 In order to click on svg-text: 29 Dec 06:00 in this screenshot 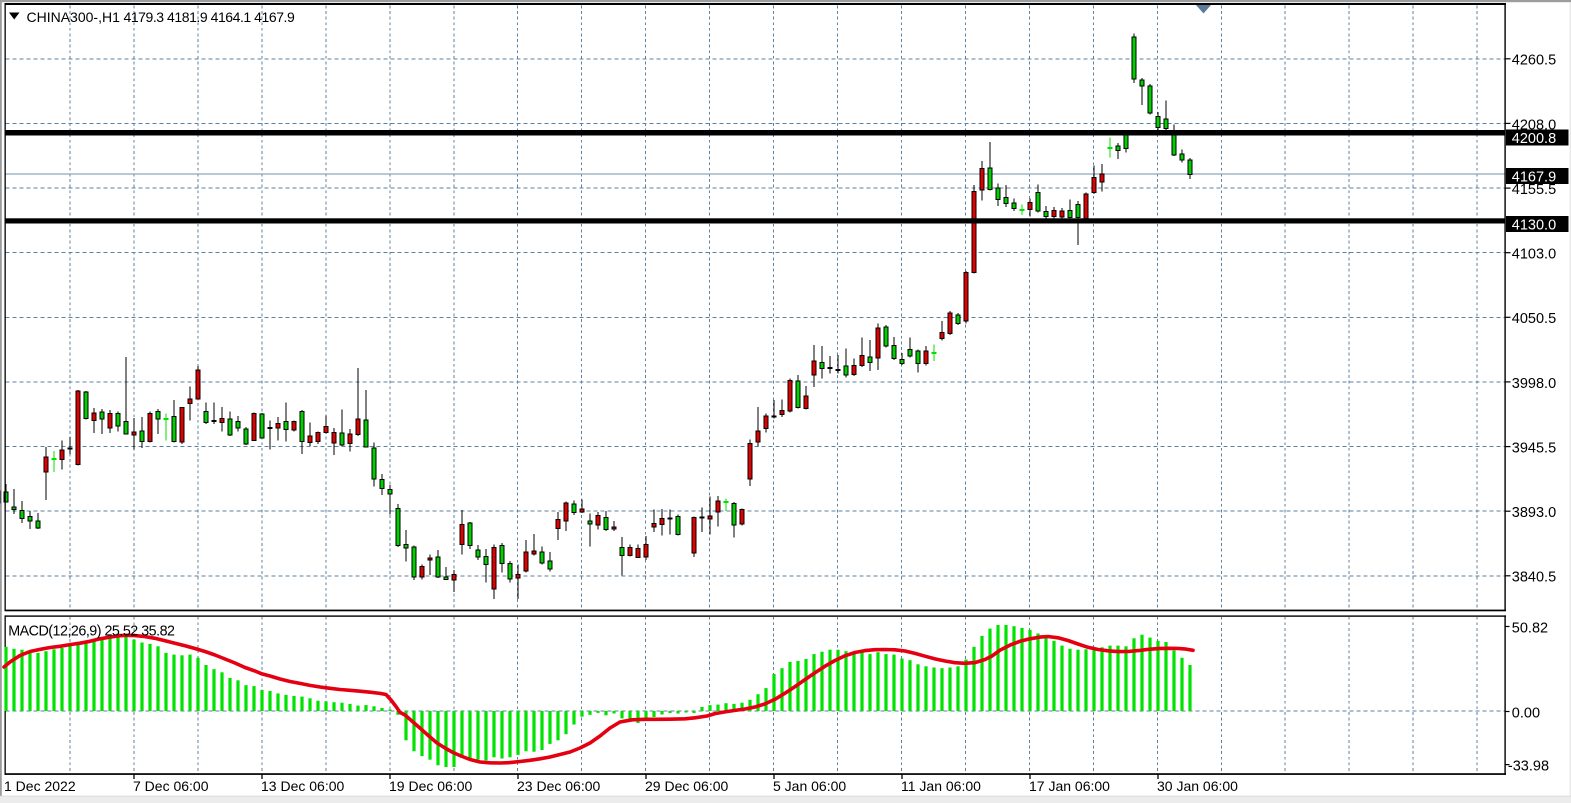, I will do `click(686, 786)`.